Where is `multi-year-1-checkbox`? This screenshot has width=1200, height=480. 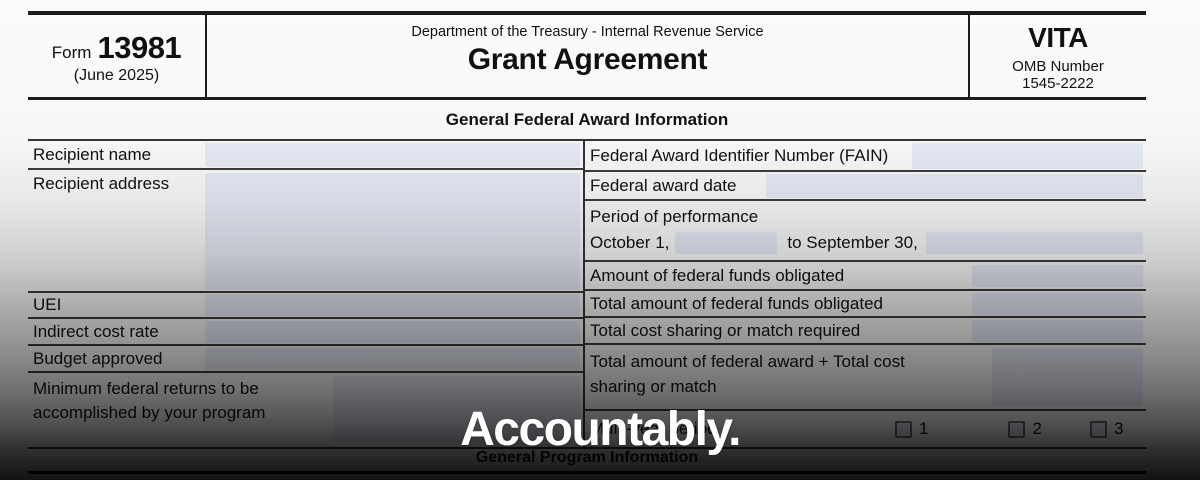 multi-year-1-checkbox is located at coordinates (903, 429).